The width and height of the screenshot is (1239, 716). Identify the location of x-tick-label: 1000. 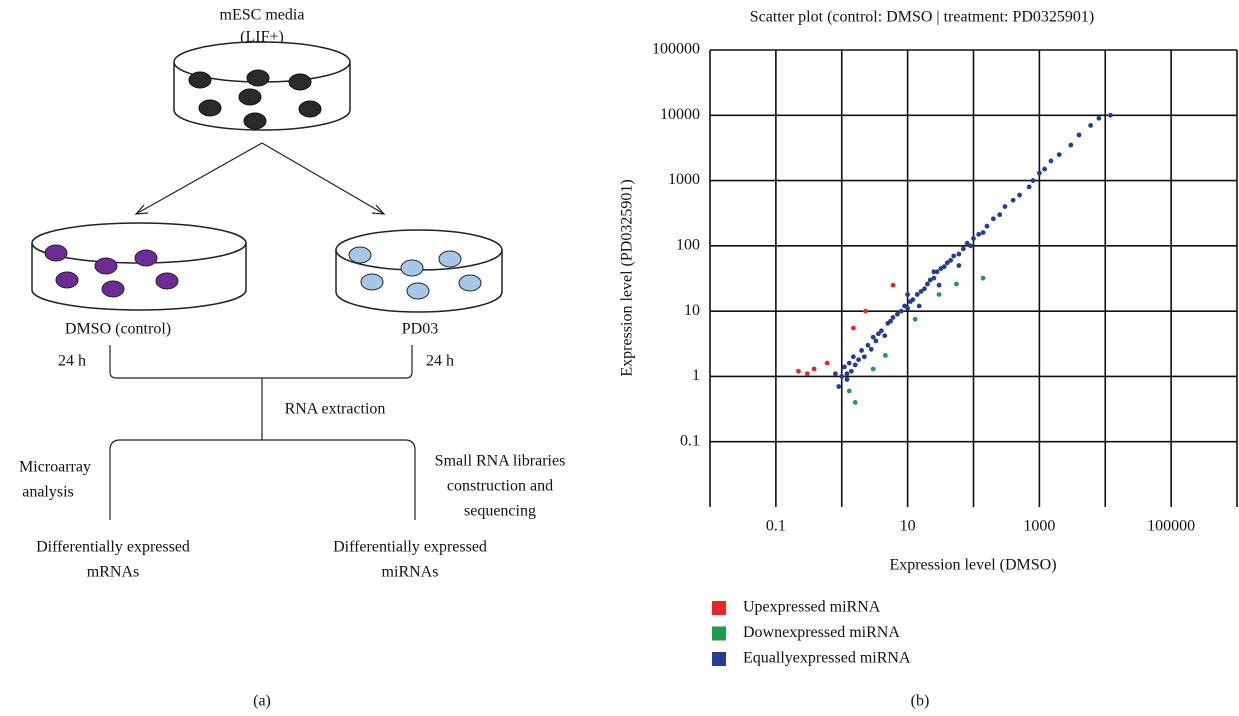
(1039, 526).